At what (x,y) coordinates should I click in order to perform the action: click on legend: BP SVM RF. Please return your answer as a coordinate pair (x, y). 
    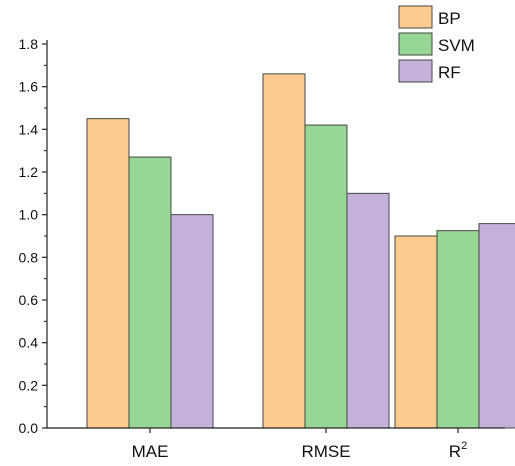
    Looking at the image, I should click on (436, 44).